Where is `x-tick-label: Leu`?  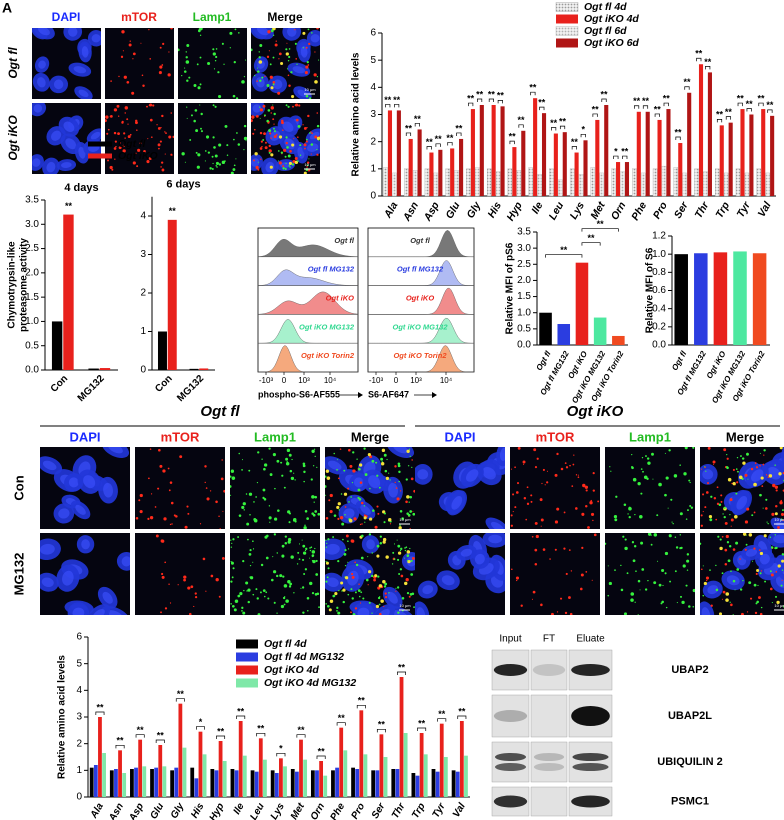
x-tick-label: Leu is located at coordinates (257, 810).